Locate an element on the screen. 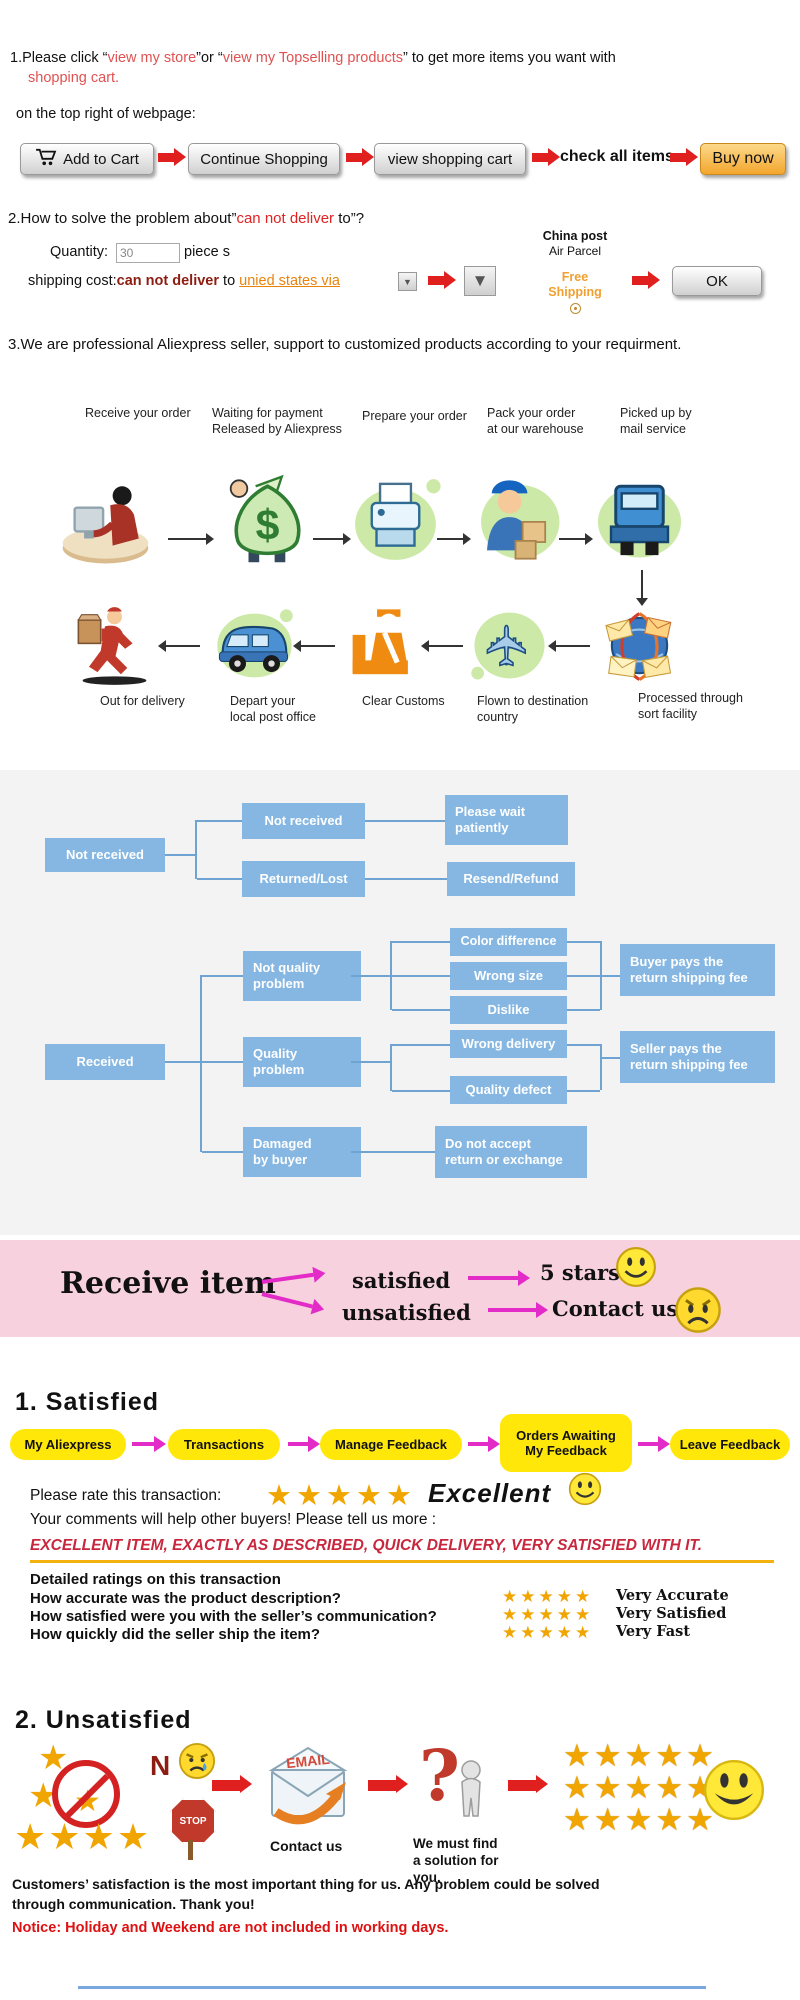 Image resolution: width=800 pixels, height=2000 pixels. nav-my-aliexpress: My Aliexpress is located at coordinates (68, 1444).